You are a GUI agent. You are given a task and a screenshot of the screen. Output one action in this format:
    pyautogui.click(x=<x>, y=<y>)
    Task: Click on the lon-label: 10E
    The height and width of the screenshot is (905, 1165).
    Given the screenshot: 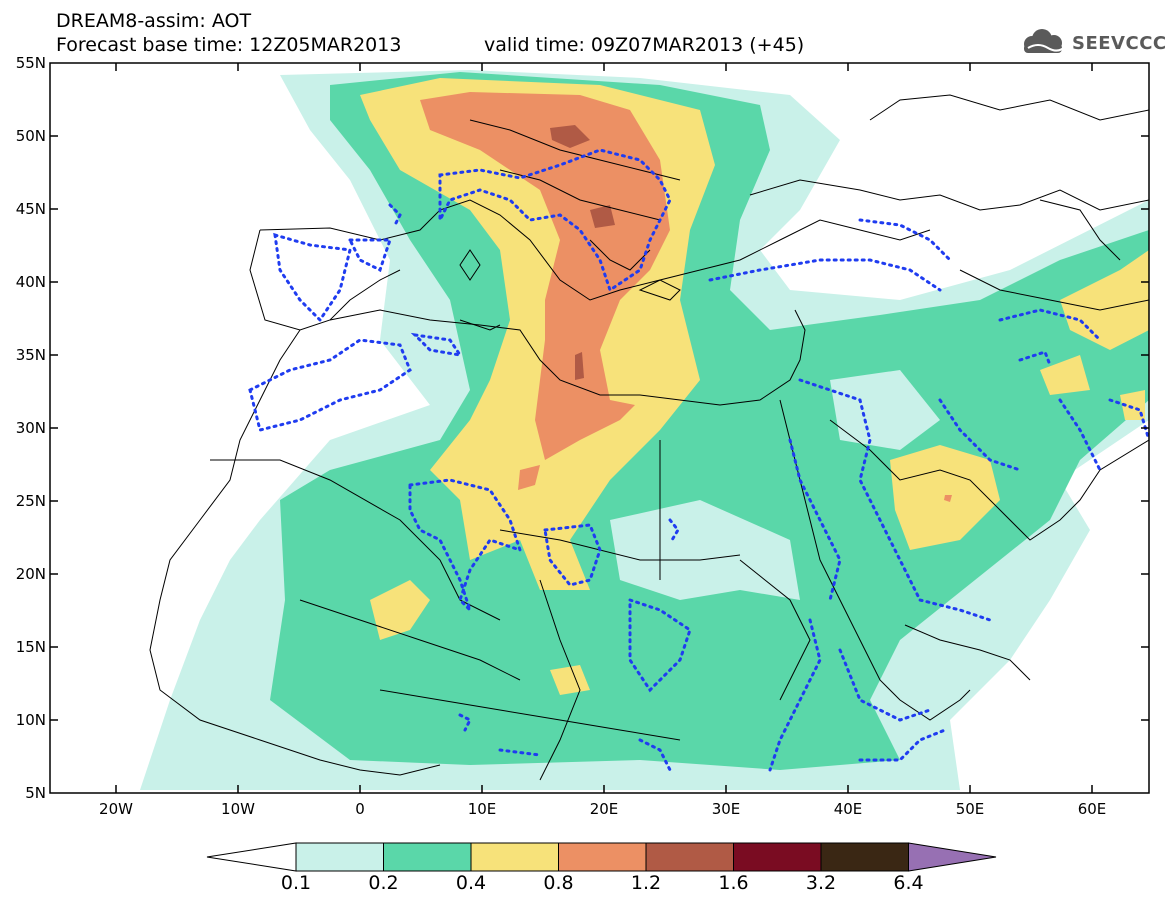 What is the action you would take?
    pyautogui.click(x=482, y=809)
    